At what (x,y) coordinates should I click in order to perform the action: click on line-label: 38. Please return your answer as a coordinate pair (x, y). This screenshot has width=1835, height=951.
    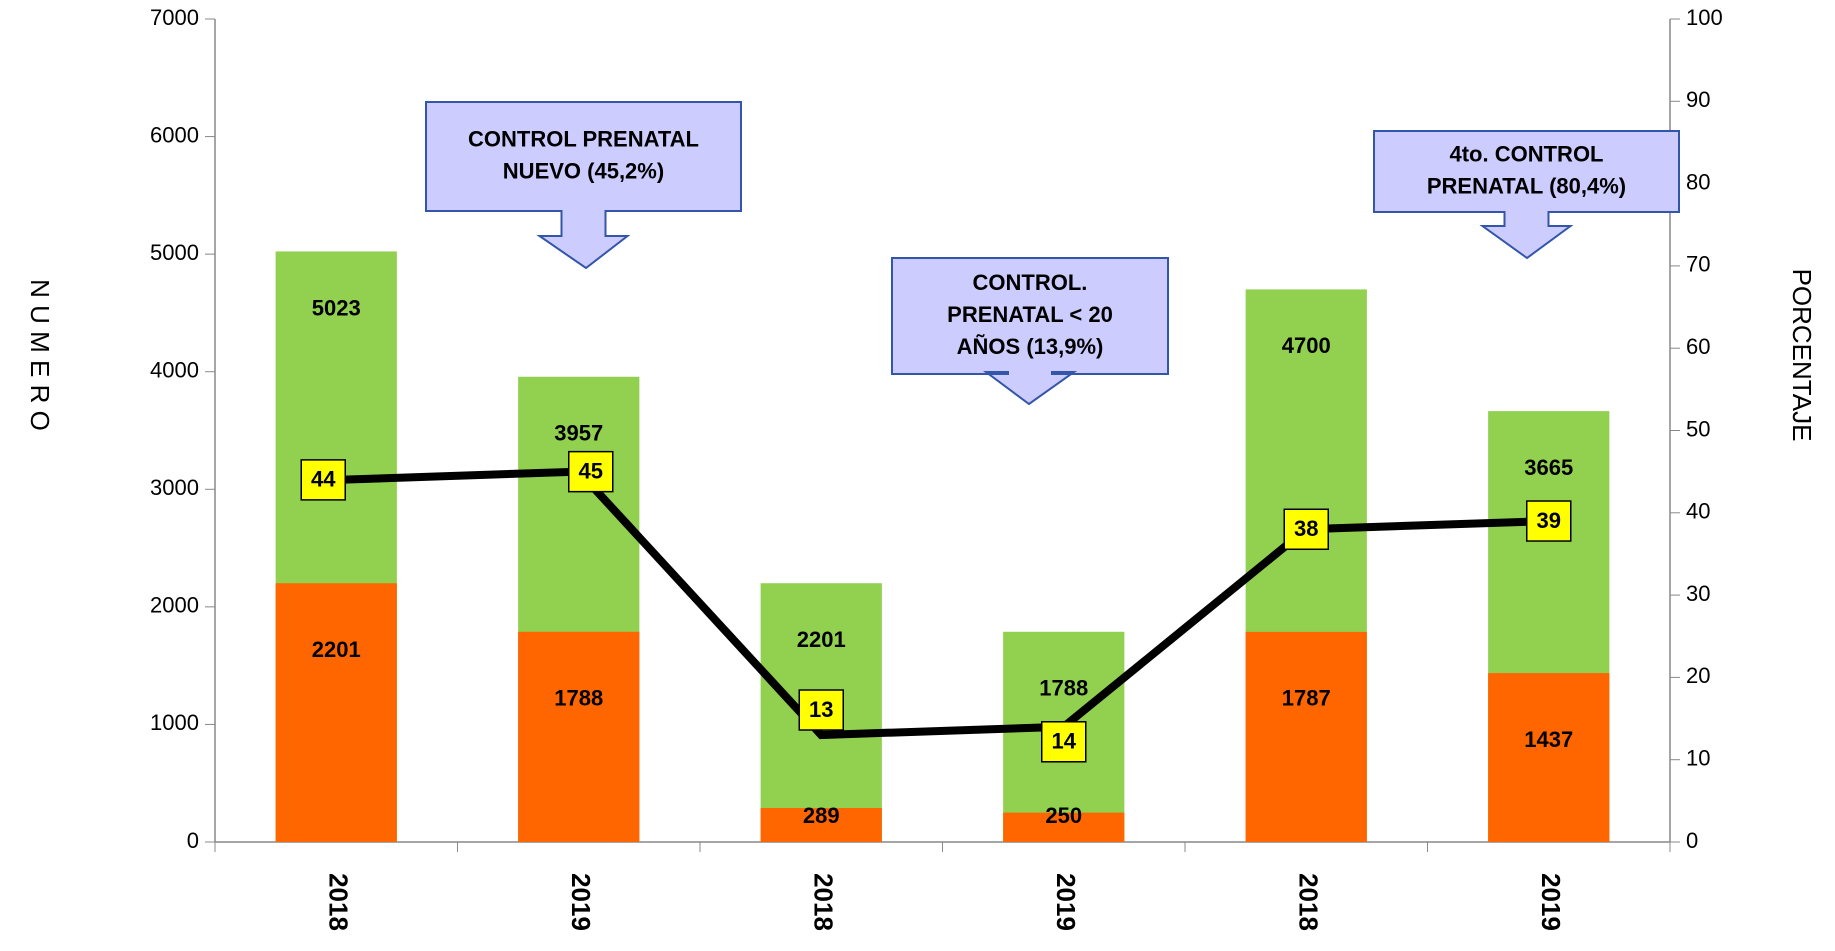
    Looking at the image, I should click on (1306, 528).